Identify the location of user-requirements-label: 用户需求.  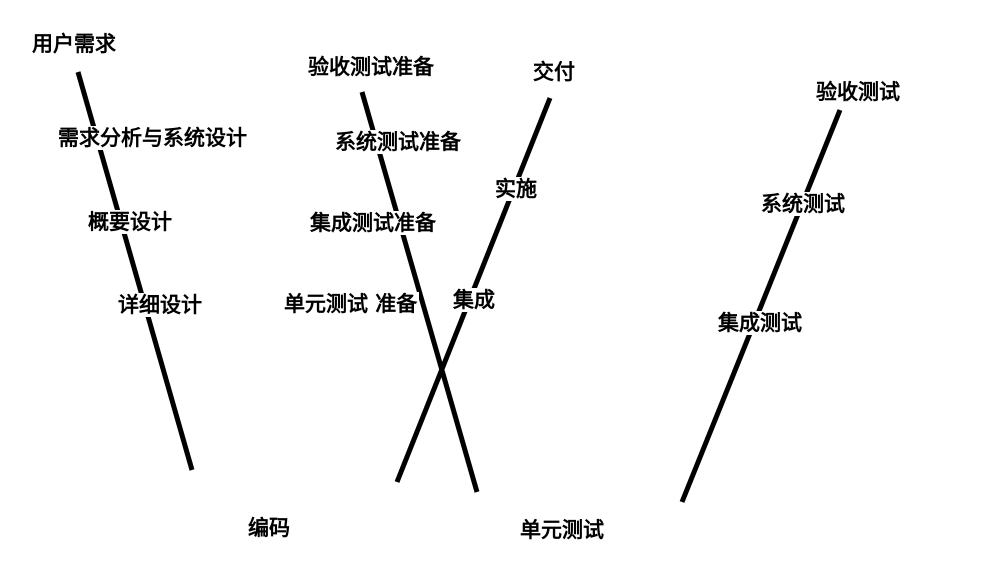
(74, 44).